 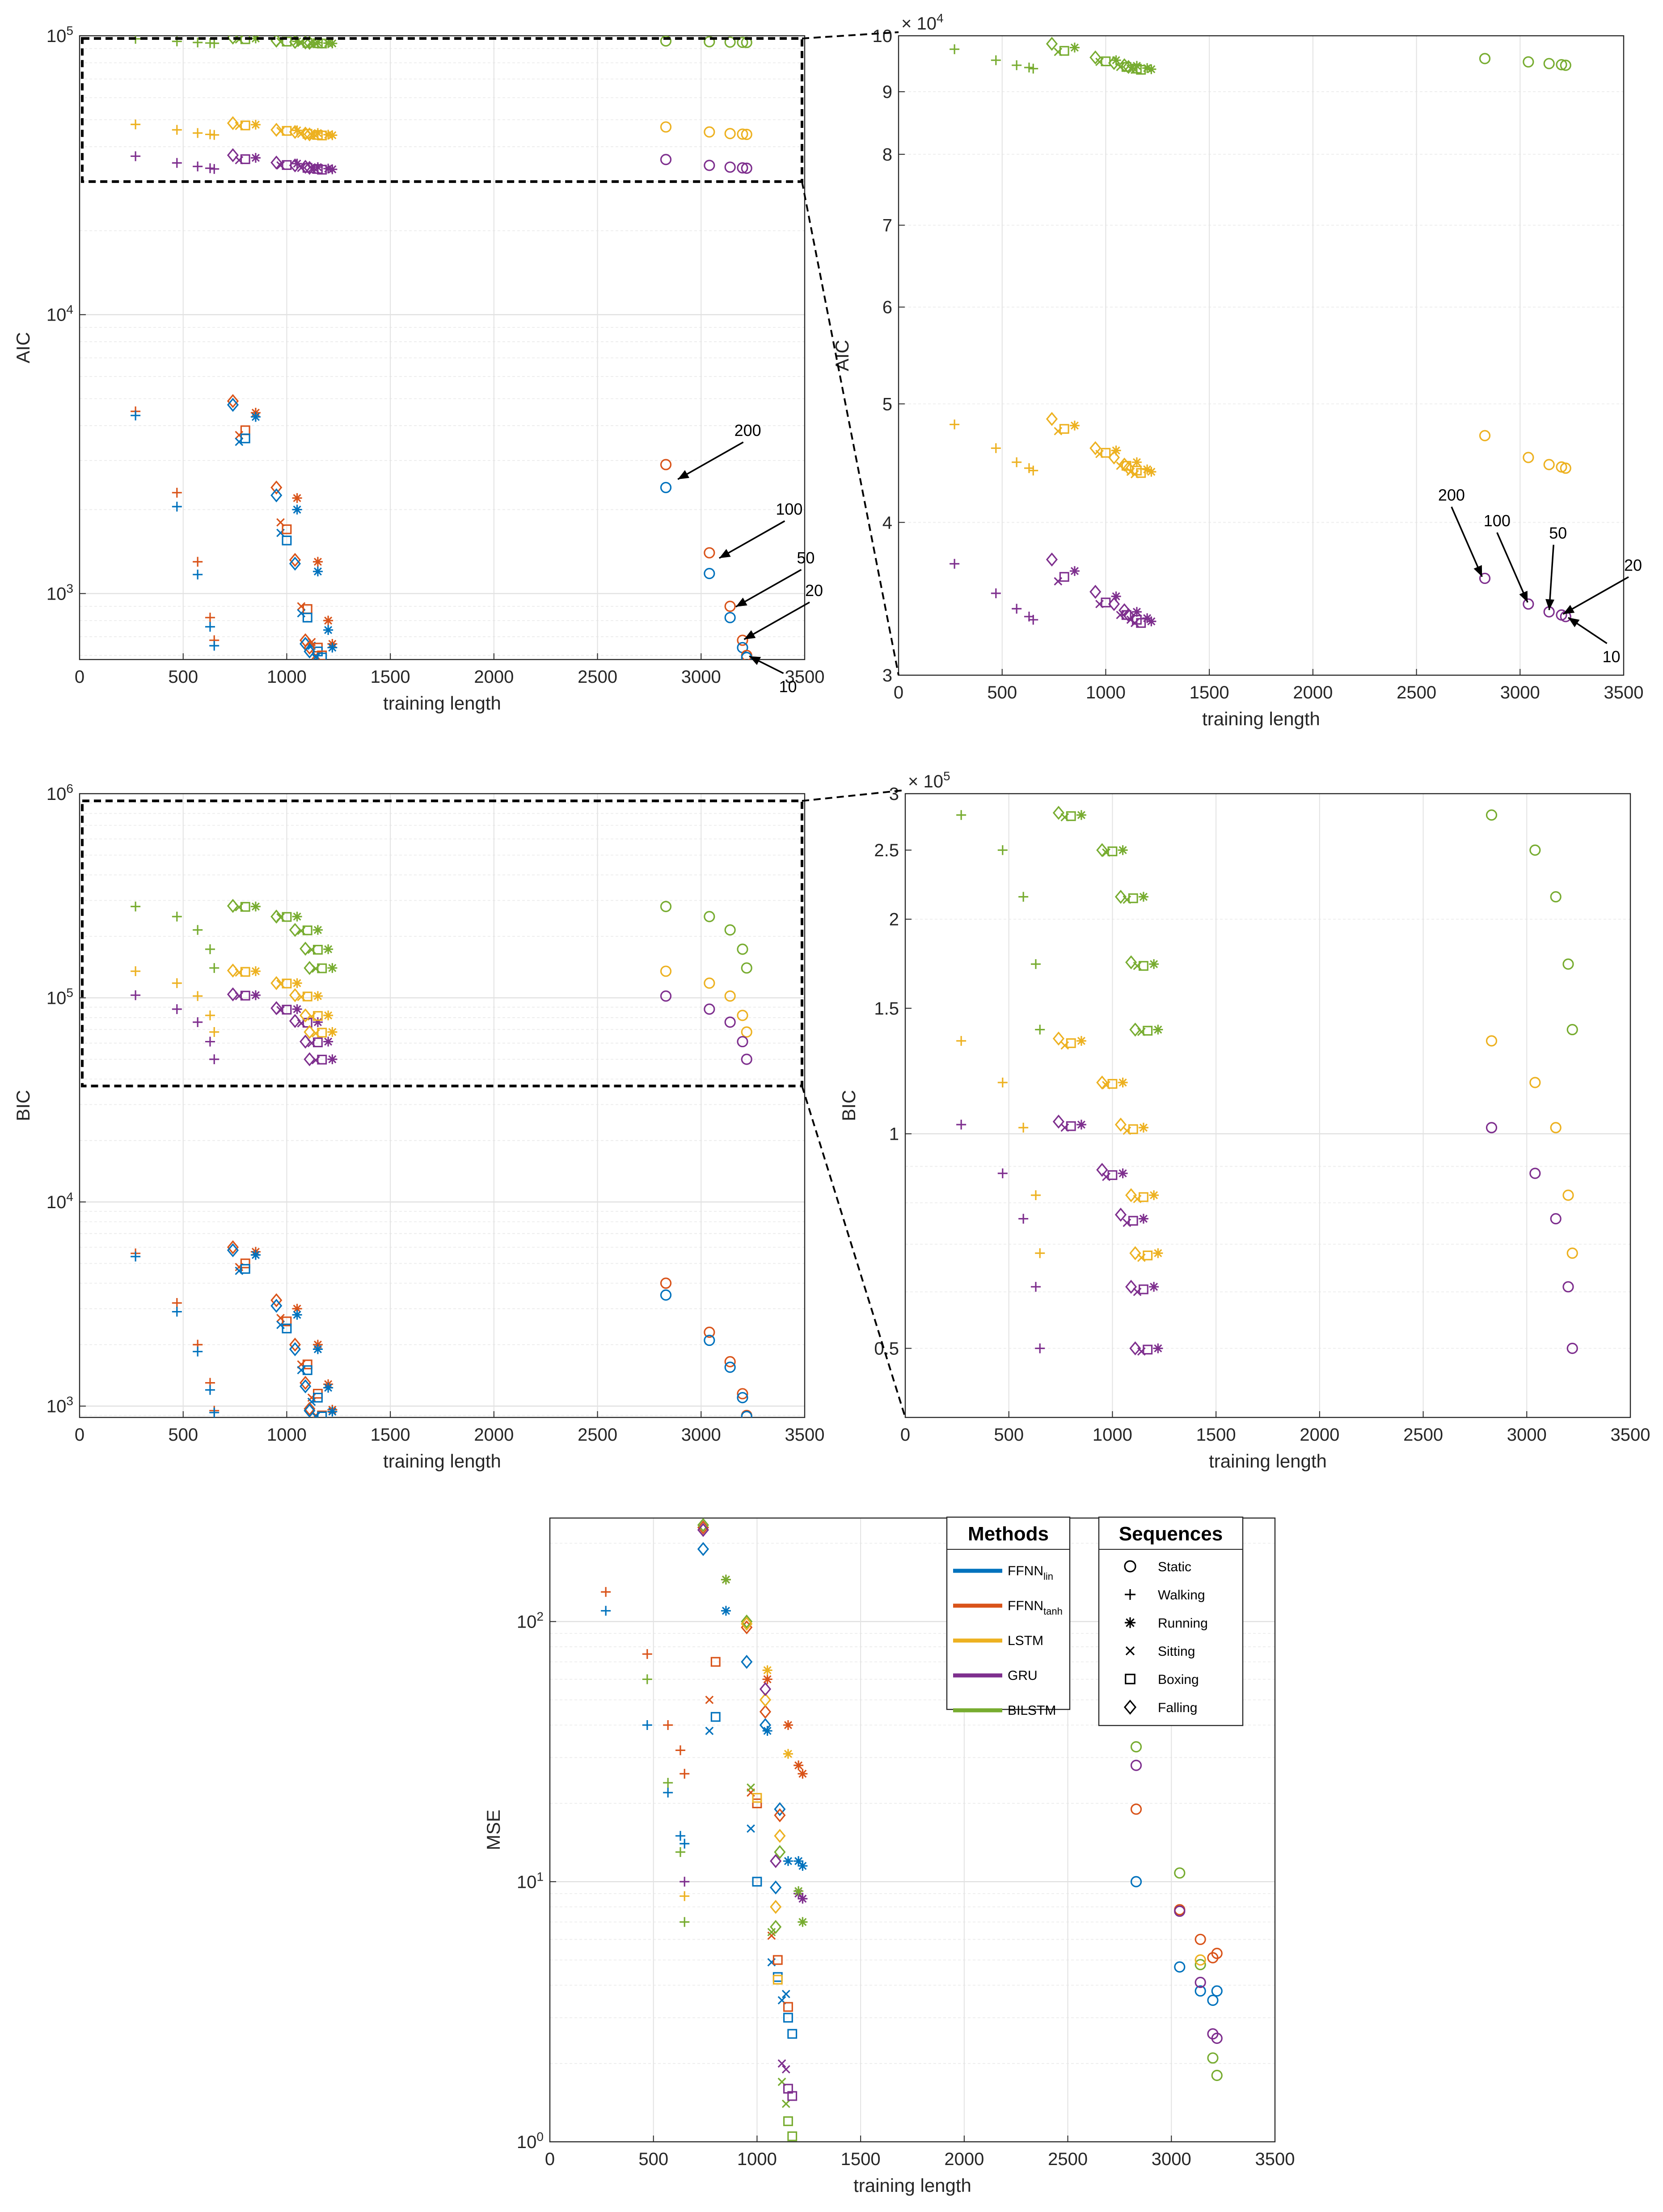 I want to click on series-static, so click(x=1176, y=1911).